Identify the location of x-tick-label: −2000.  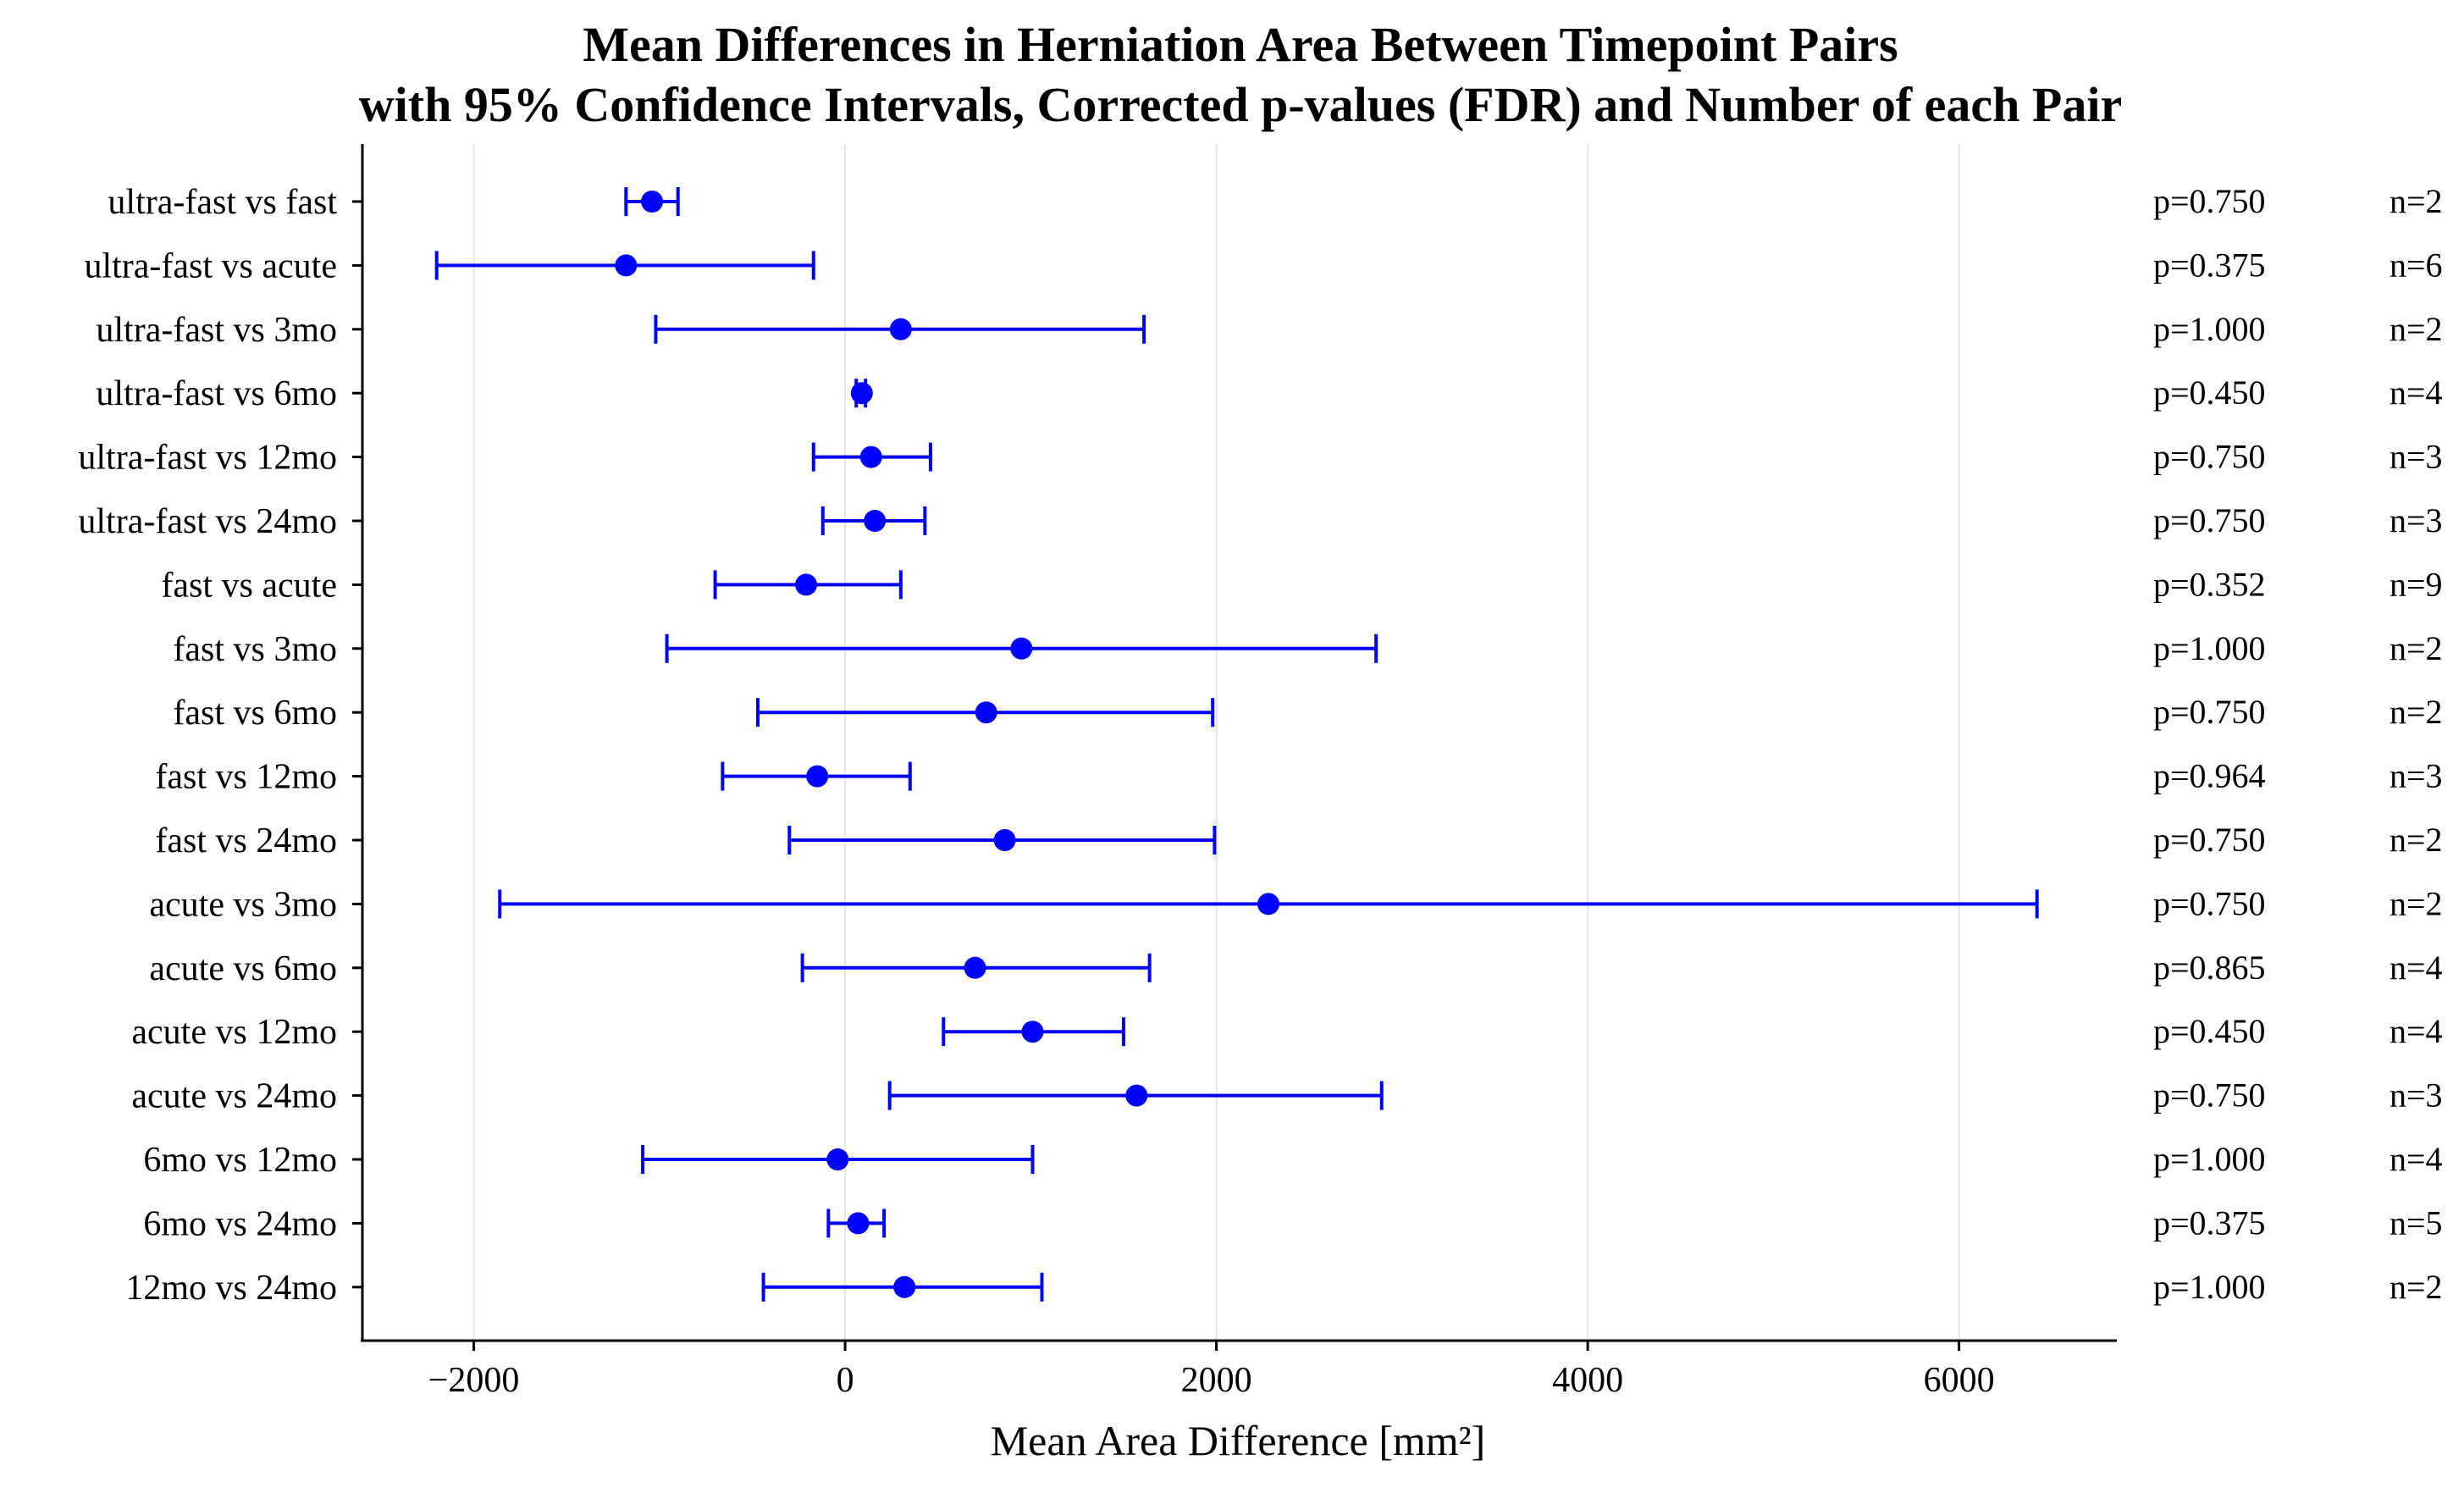
(474, 1380).